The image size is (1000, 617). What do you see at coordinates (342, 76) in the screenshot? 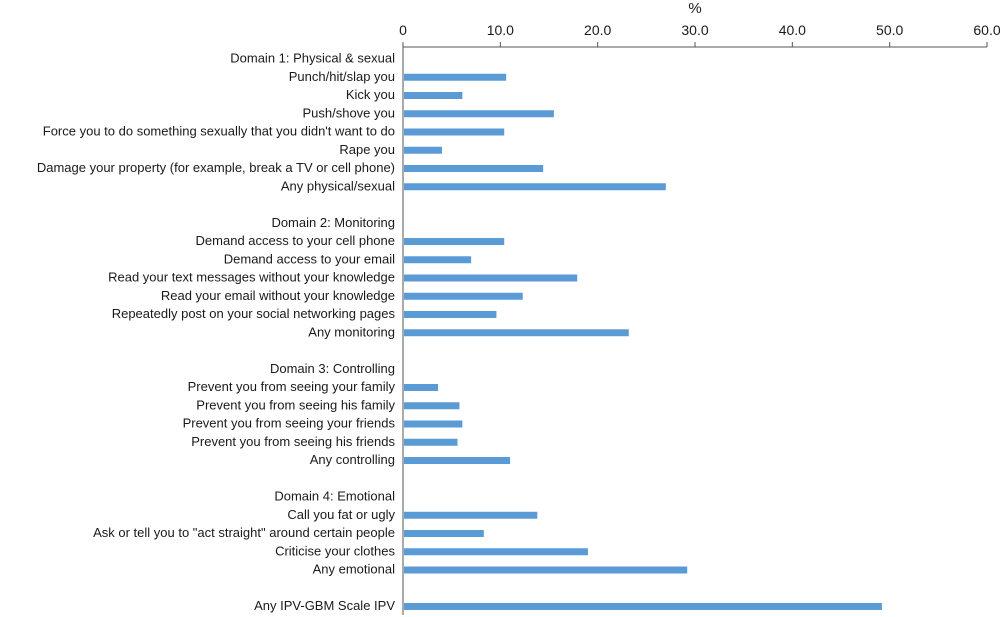
I see `category-label: Punch/hit/slap you` at bounding box center [342, 76].